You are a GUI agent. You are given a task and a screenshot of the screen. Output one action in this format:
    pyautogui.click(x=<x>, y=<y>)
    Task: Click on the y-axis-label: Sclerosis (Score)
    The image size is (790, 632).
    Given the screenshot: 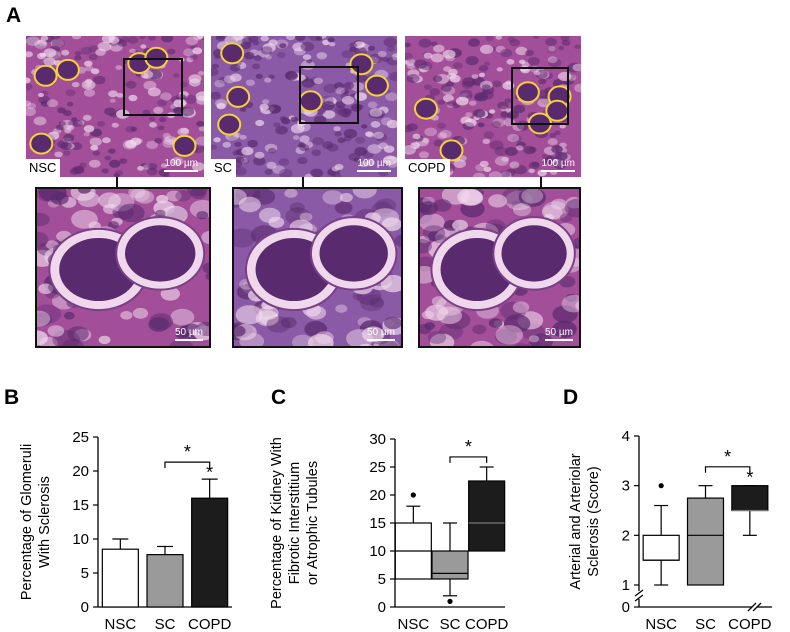 What is the action you would take?
    pyautogui.click(x=594, y=521)
    